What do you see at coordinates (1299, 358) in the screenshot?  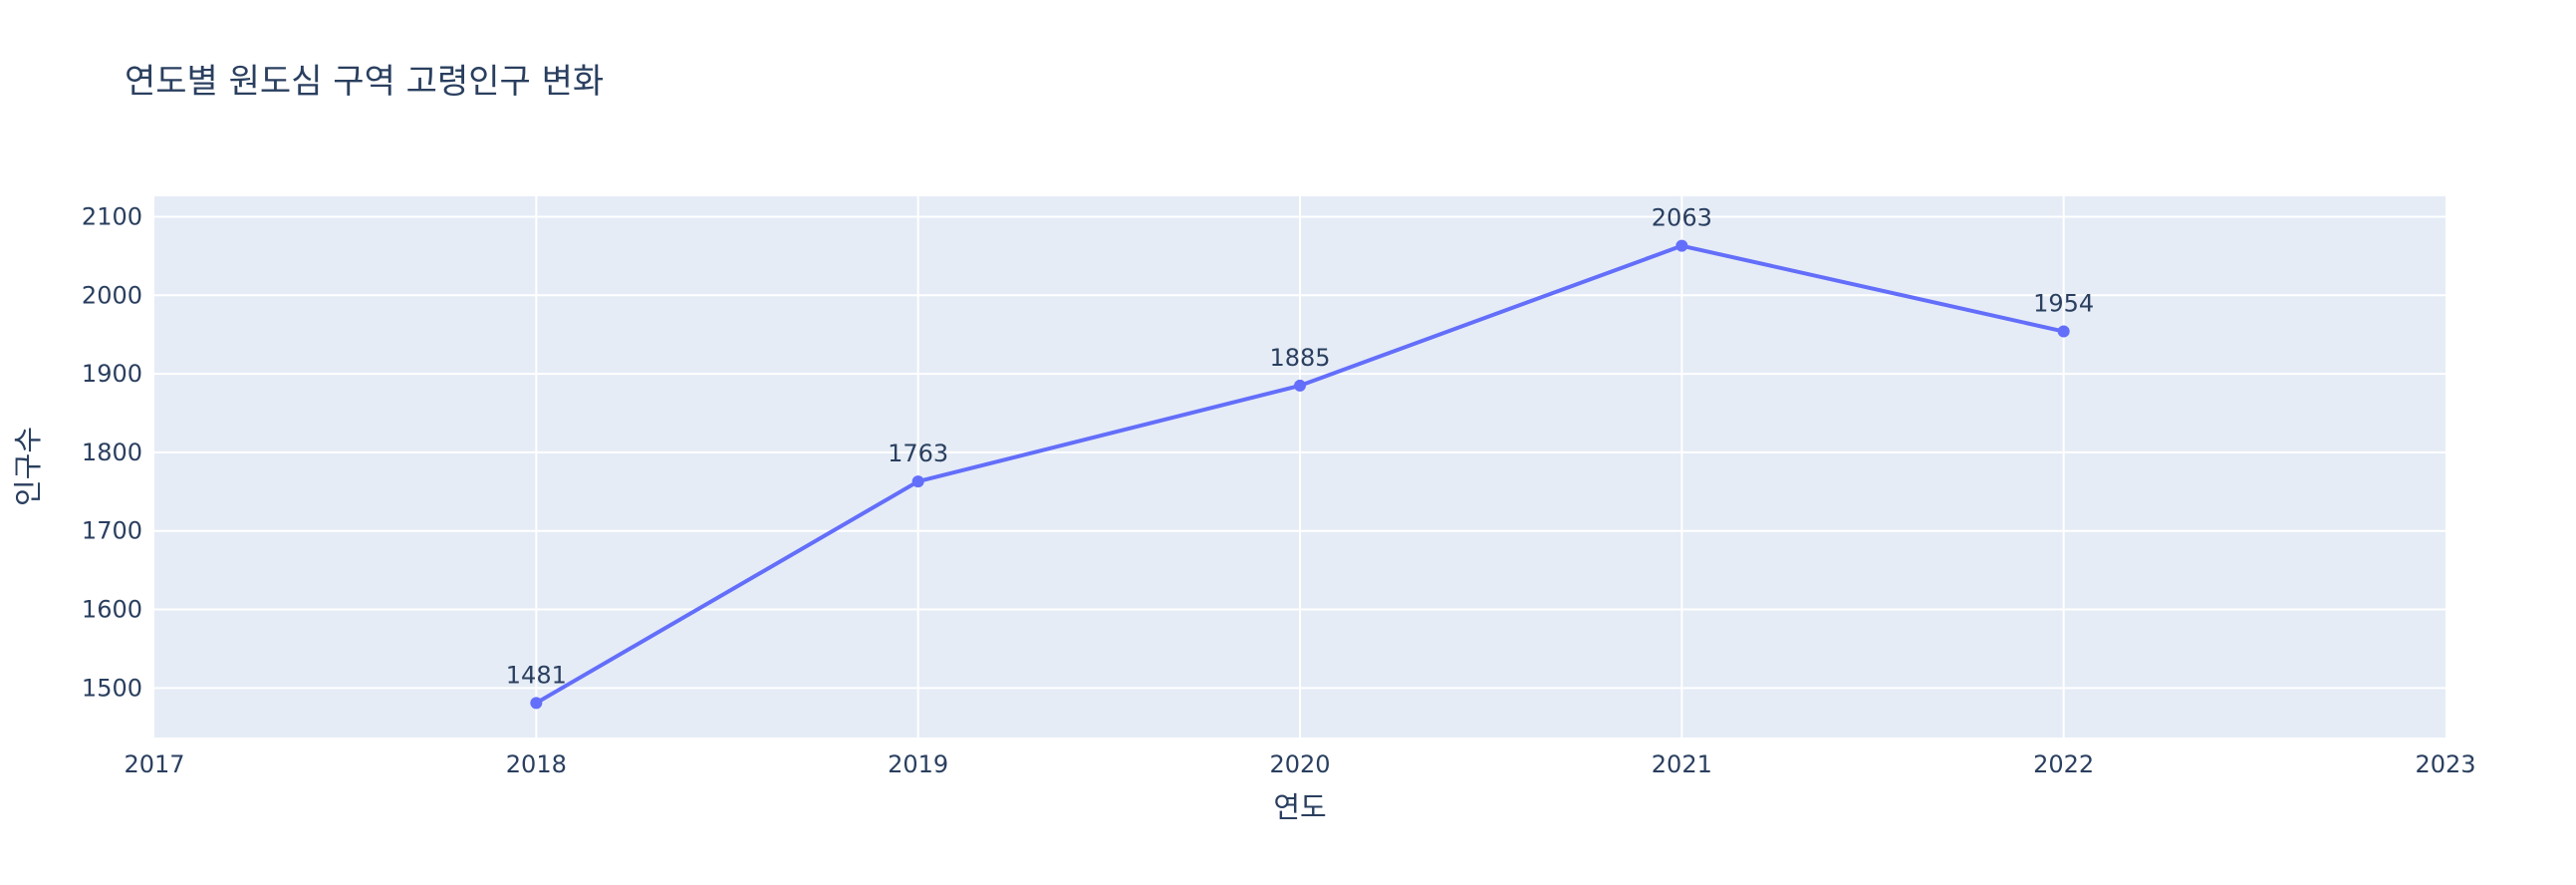 I see `data-label: 1885` at bounding box center [1299, 358].